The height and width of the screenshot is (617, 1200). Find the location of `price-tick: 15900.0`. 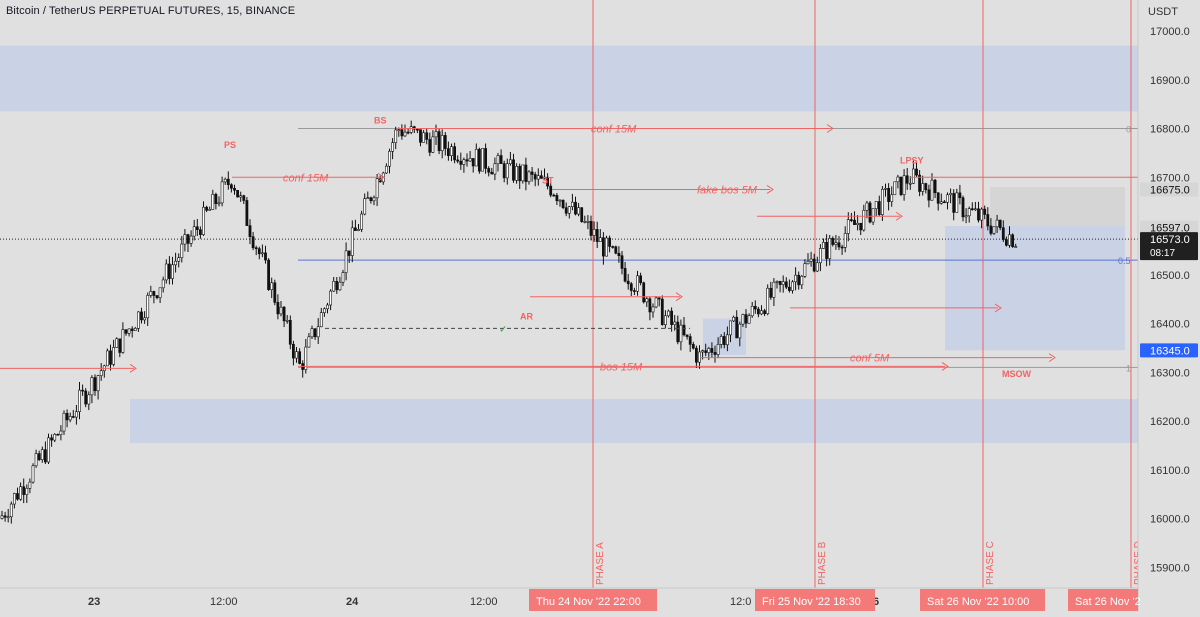

price-tick: 15900.0 is located at coordinates (1170, 568).